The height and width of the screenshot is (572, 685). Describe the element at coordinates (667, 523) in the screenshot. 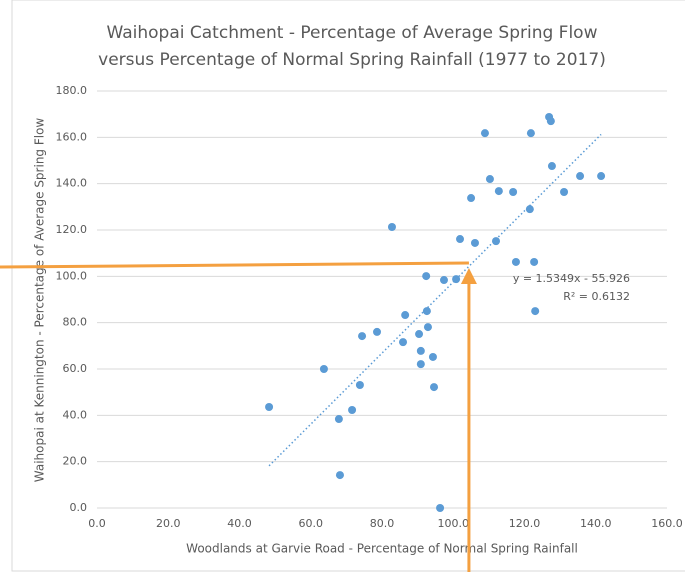

I see `x-tick-label: 160.0` at that location.